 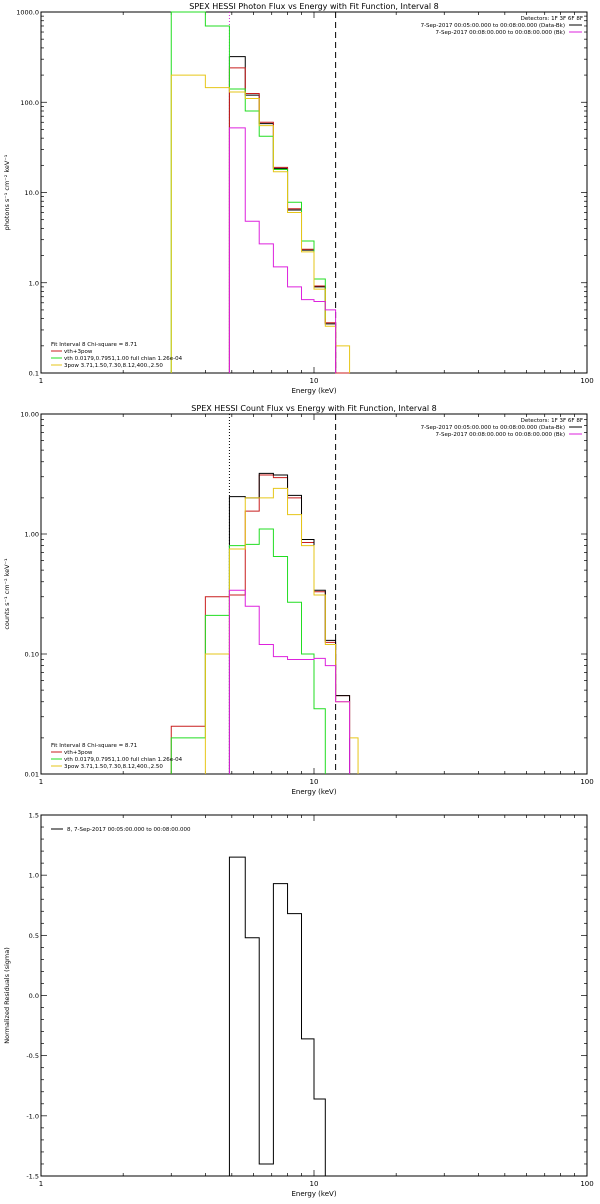 I want to click on y-axis-label: Normalized Residuals (sigma), so click(x=7, y=995).